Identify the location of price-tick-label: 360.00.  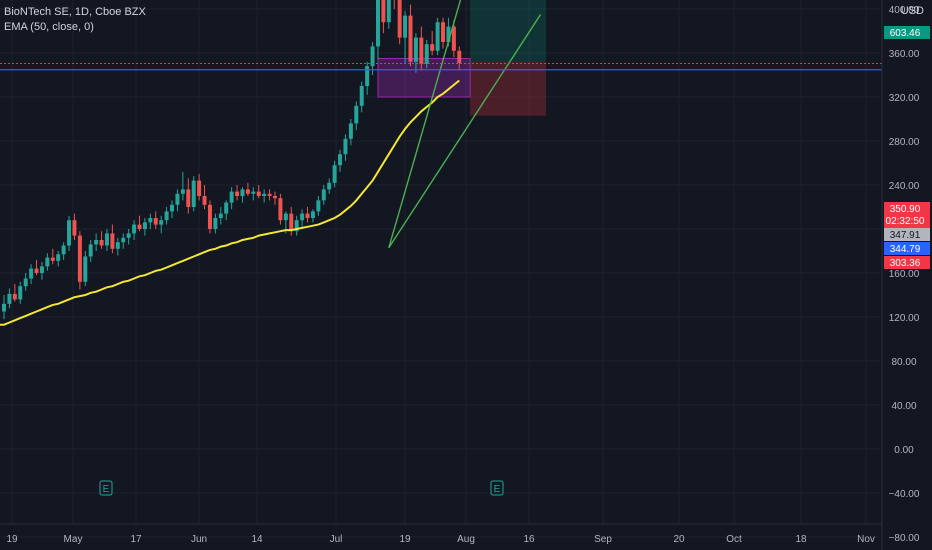
(904, 54).